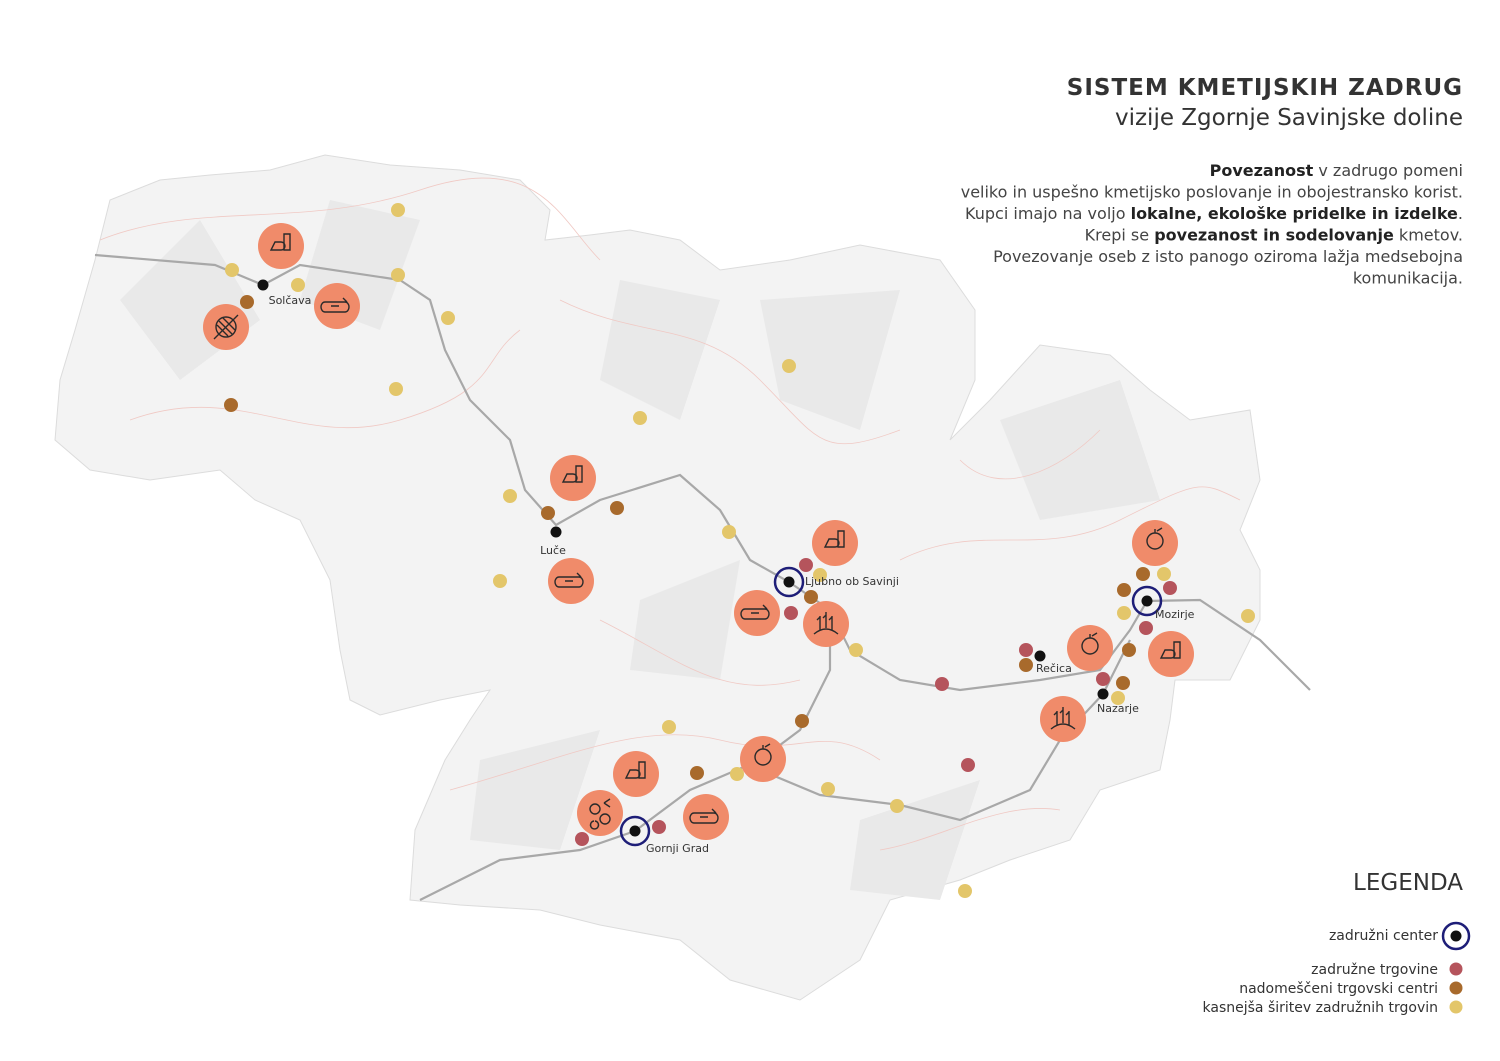  What do you see at coordinates (1408, 883) in the screenshot?
I see `legend-title: LEGENDA` at bounding box center [1408, 883].